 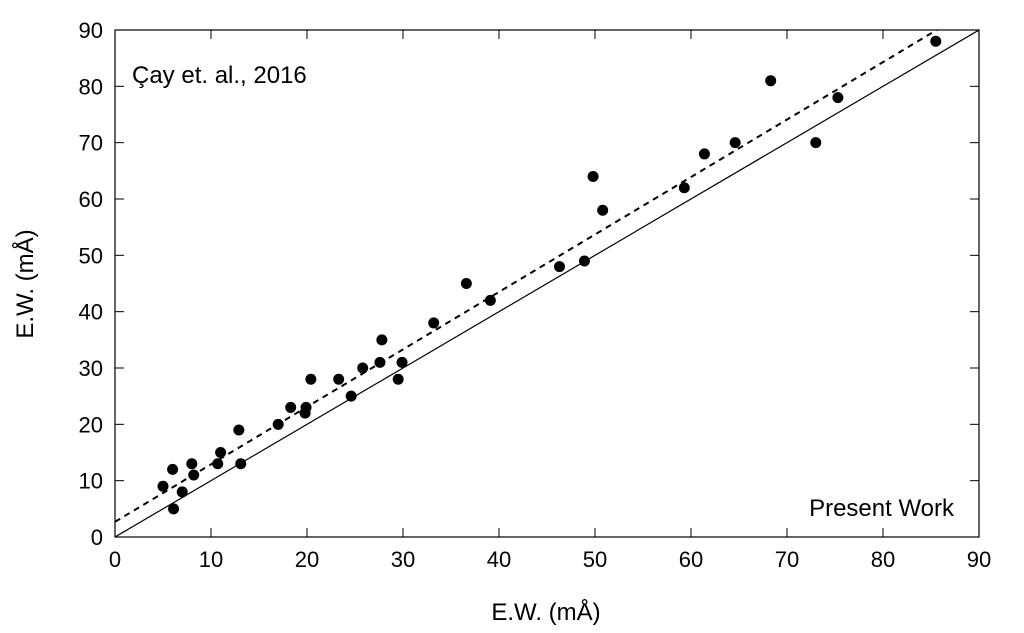 What do you see at coordinates (499, 559) in the screenshot?
I see `x-tick-label: 40` at bounding box center [499, 559].